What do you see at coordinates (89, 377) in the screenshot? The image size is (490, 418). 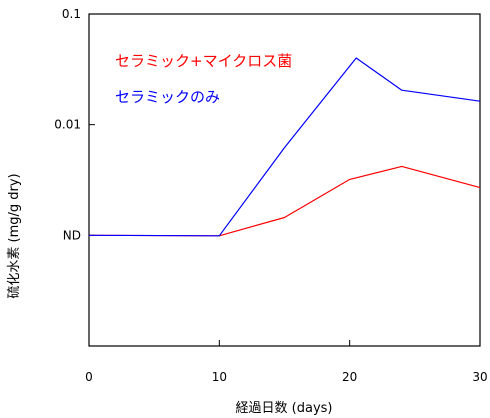 I see `x-tick-label: 0` at bounding box center [89, 377].